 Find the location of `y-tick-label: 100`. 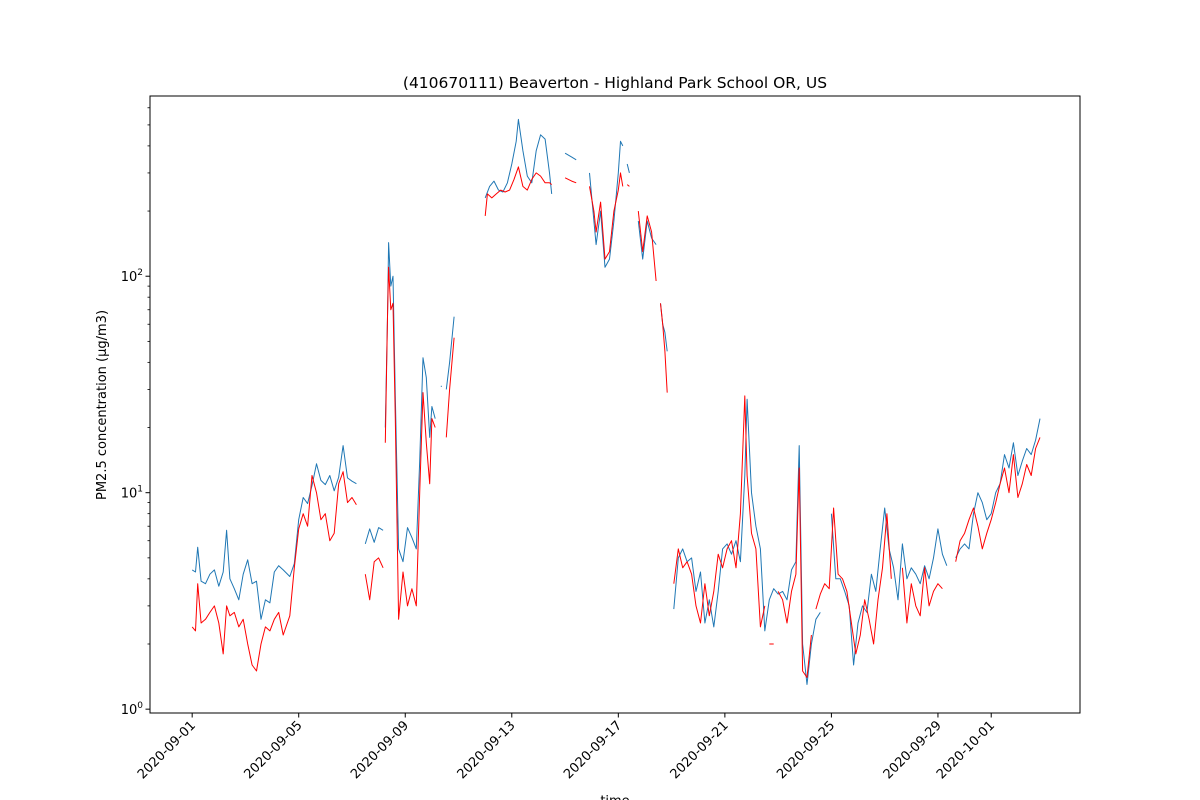

y-tick-label: 100 is located at coordinates (132, 709).